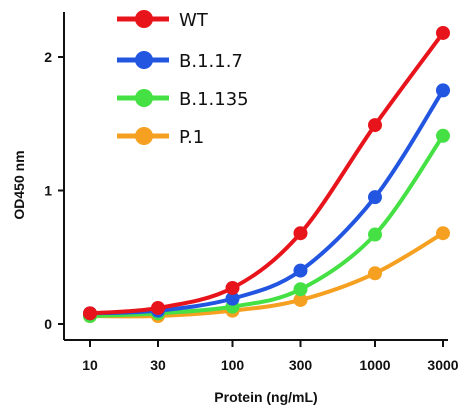 This screenshot has width=470, height=407. Describe the element at coordinates (19, 184) in the screenshot. I see `y-axis-title: OD450 nm` at that location.